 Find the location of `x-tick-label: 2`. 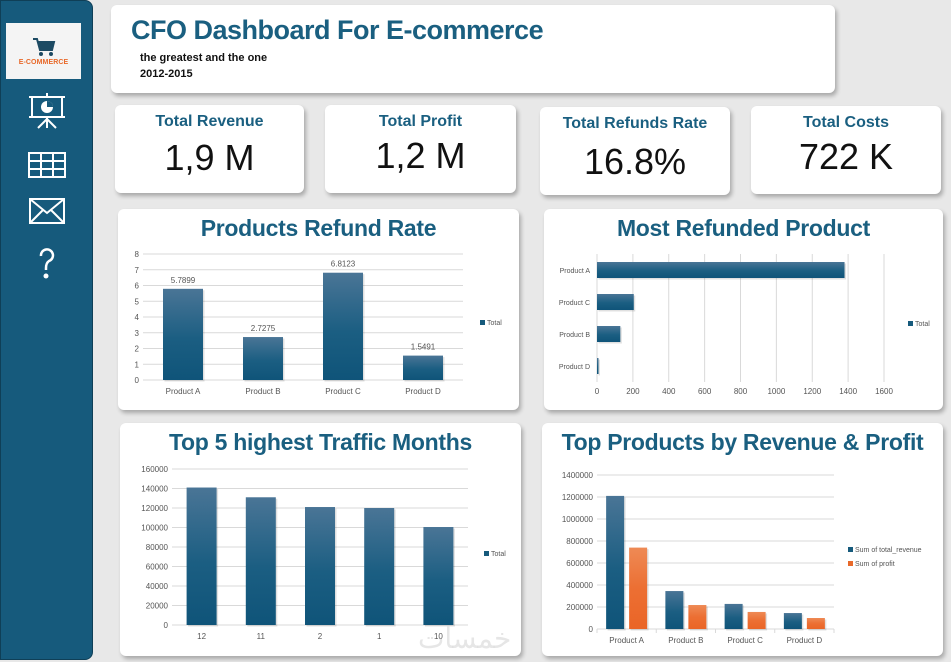

x-tick-label: 2 is located at coordinates (320, 636).